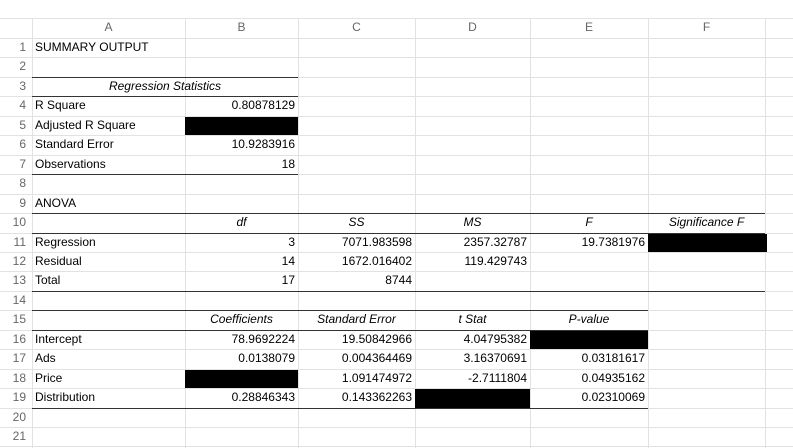 This screenshot has width=793, height=448. Describe the element at coordinates (22, 85) in the screenshot. I see `row-number: 3` at that location.